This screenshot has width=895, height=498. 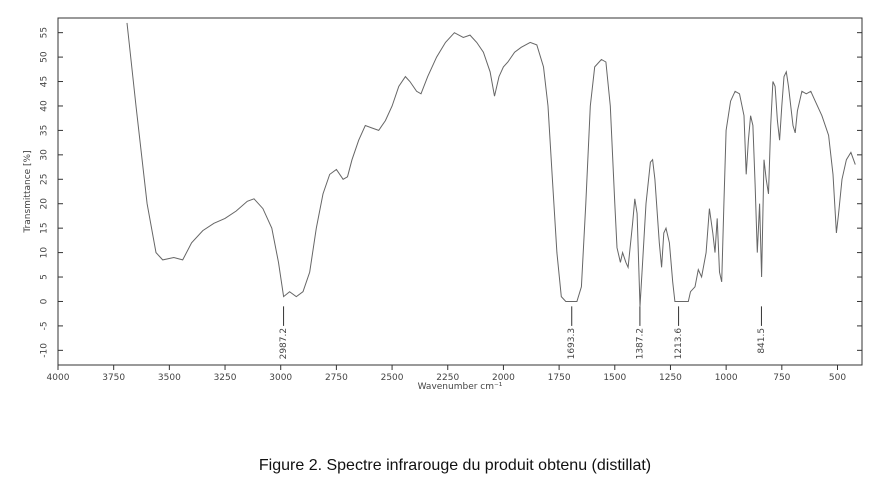 I want to click on x-tick-label: 500, so click(x=837, y=378).